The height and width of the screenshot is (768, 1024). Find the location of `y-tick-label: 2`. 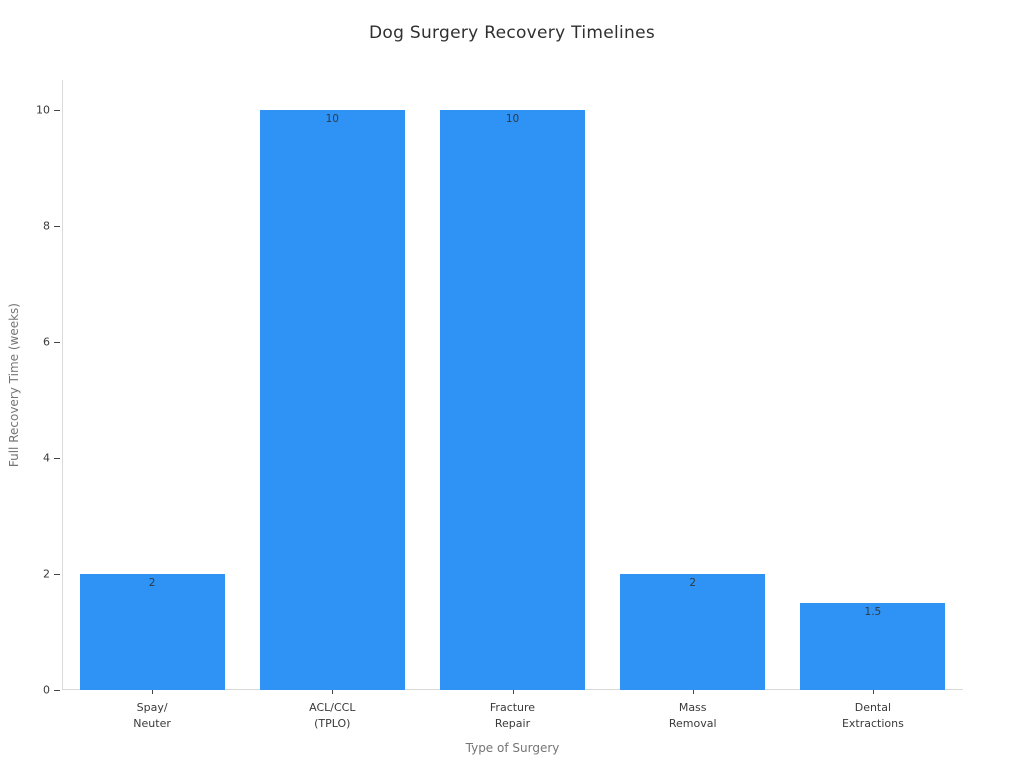

y-tick-label: 2 is located at coordinates (46, 574).